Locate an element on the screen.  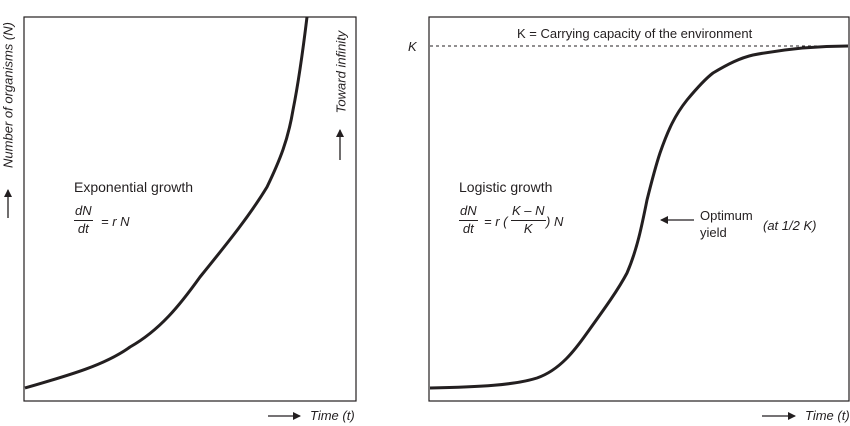
optimum-note: (at 1/2 K) is located at coordinates (790, 225).